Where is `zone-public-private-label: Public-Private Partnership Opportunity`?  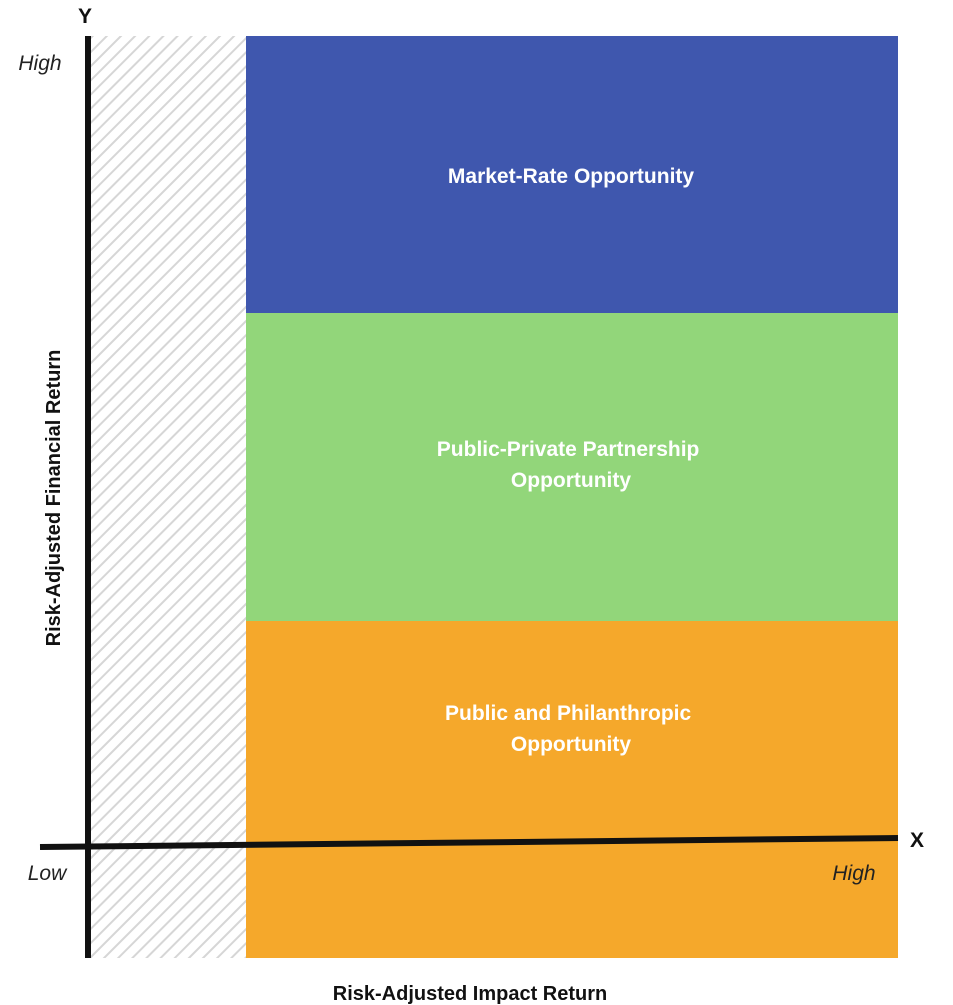 zone-public-private-label: Public-Private Partnership Opportunity is located at coordinates (571, 465).